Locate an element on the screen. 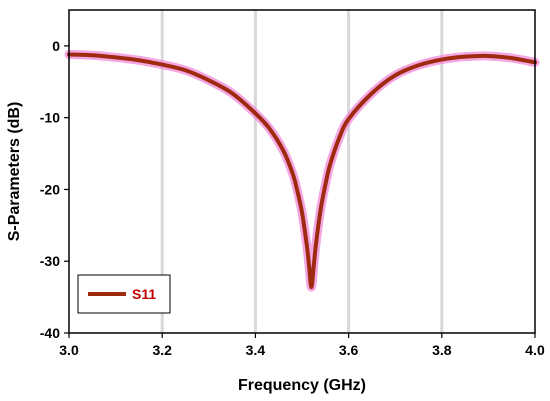 The image size is (550, 401). y-axis-title: S-Parameters (dB) is located at coordinates (14, 172).